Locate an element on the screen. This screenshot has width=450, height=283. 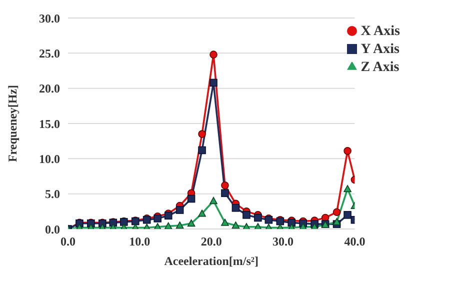
y-axis-title: Frequeney[Hz] is located at coordinates (12, 123).